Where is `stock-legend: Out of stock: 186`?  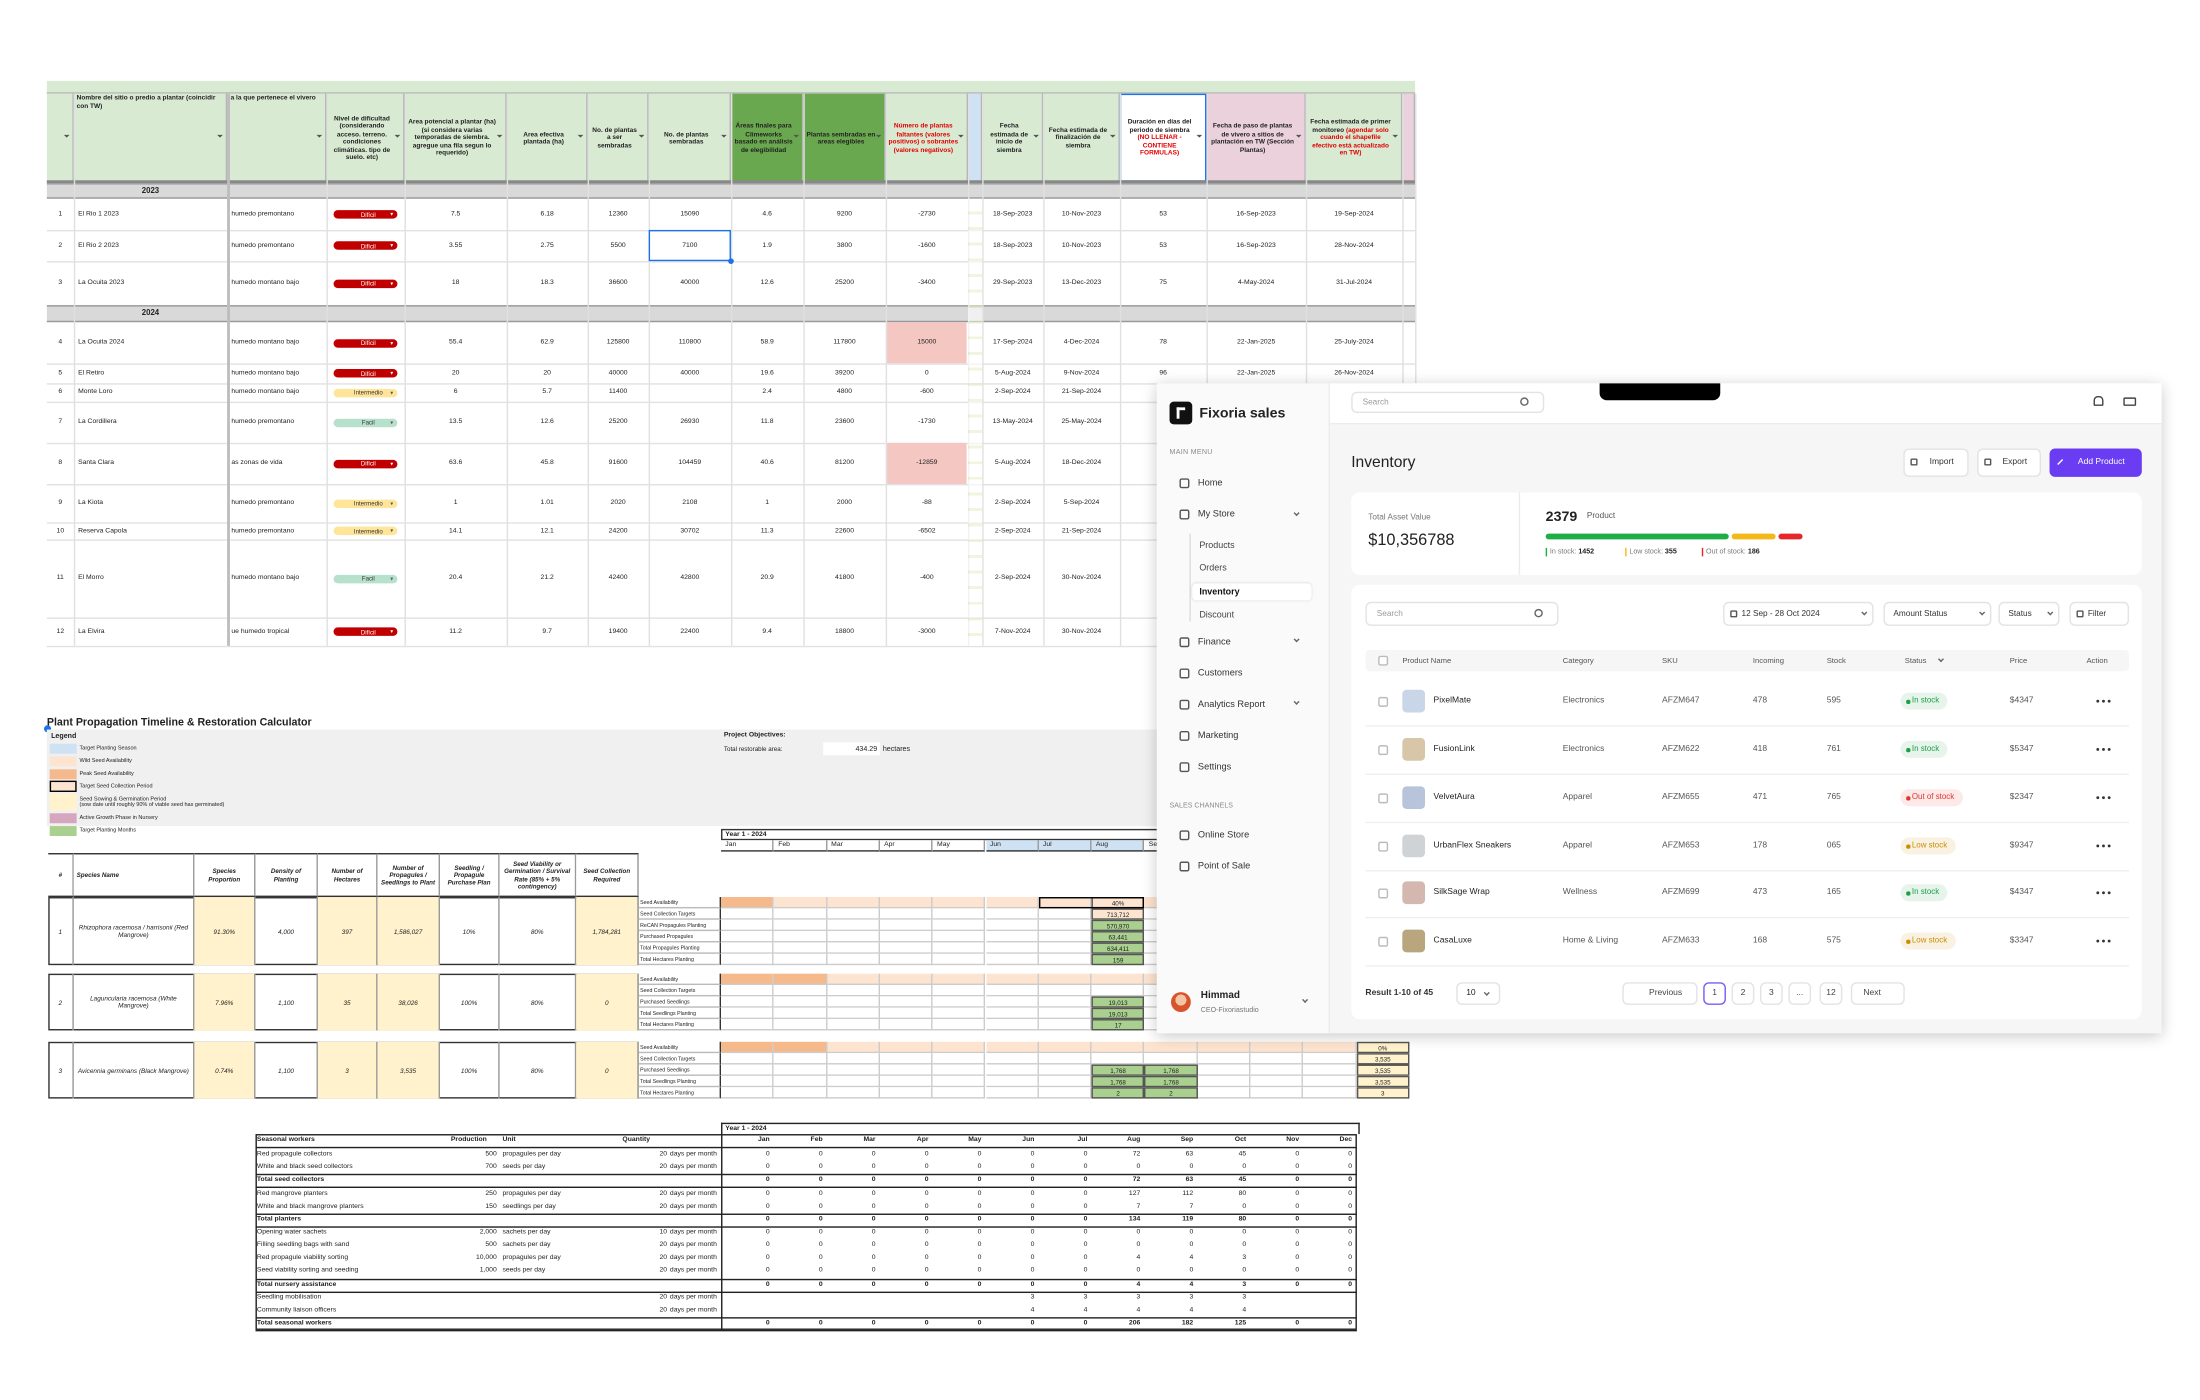 stock-legend: Out of stock: 186 is located at coordinates (1748, 551).